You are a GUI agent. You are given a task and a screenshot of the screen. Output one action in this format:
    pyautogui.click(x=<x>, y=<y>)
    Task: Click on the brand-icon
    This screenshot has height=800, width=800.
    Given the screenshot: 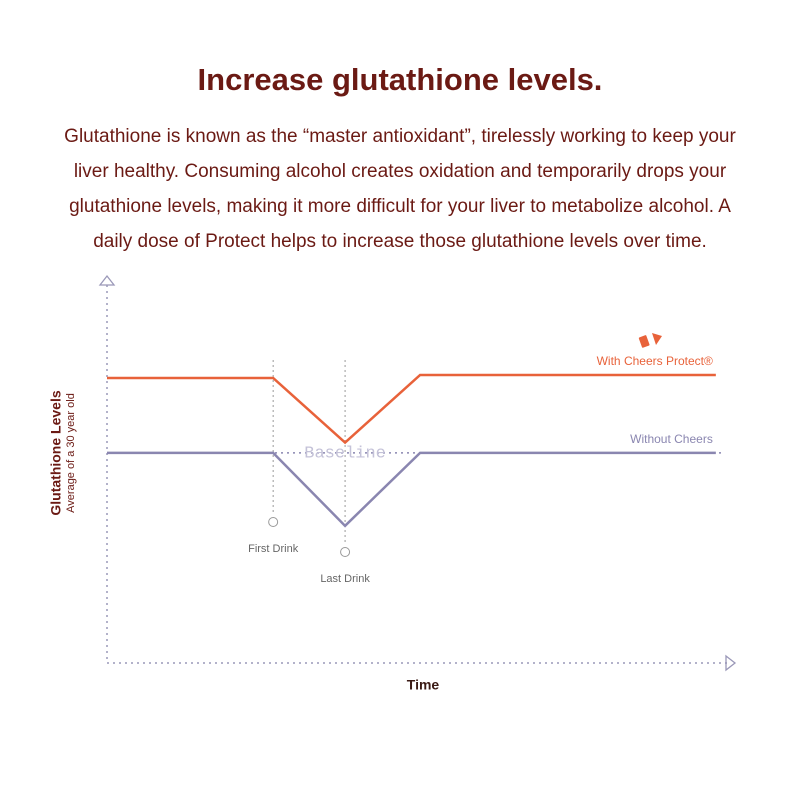 What is the action you would take?
    pyautogui.click(x=650, y=340)
    